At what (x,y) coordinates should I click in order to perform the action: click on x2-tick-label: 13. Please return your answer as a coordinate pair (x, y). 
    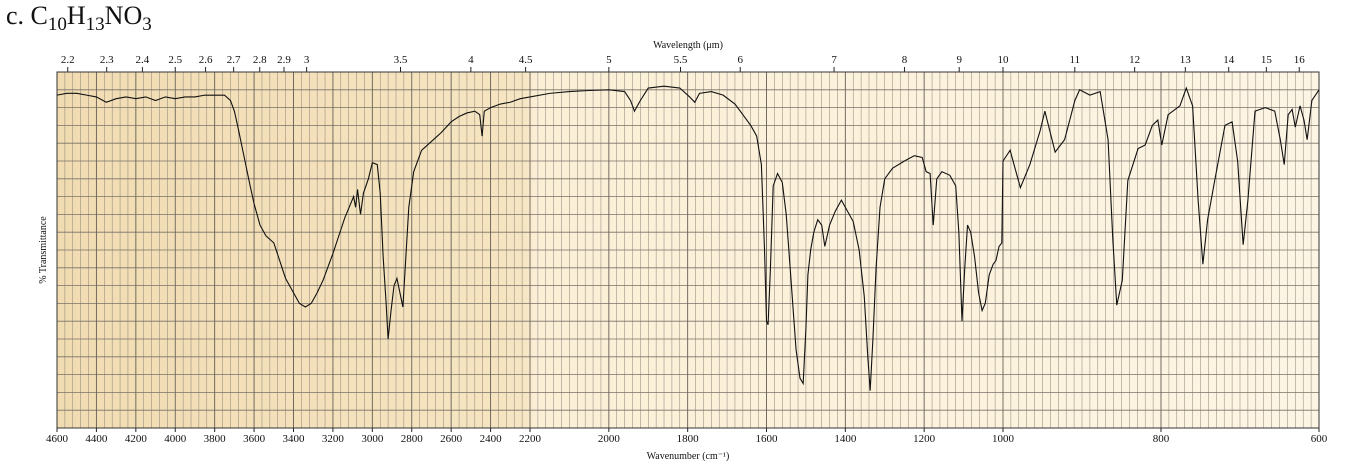
    Looking at the image, I should click on (1186, 60).